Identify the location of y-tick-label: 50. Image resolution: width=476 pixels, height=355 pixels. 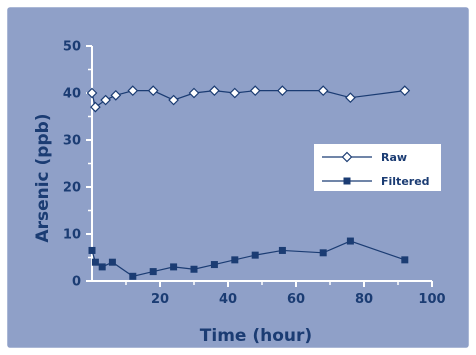
(72, 47).